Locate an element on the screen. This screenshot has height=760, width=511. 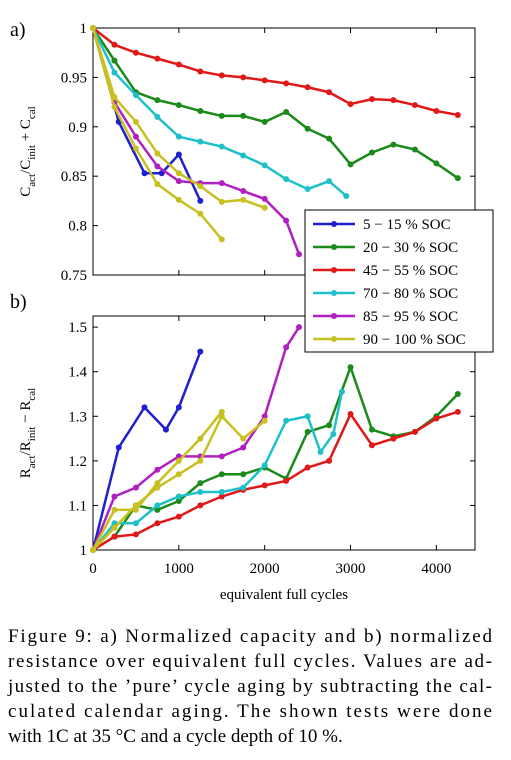
y-tick-label: 1.3 is located at coordinates (77, 417).